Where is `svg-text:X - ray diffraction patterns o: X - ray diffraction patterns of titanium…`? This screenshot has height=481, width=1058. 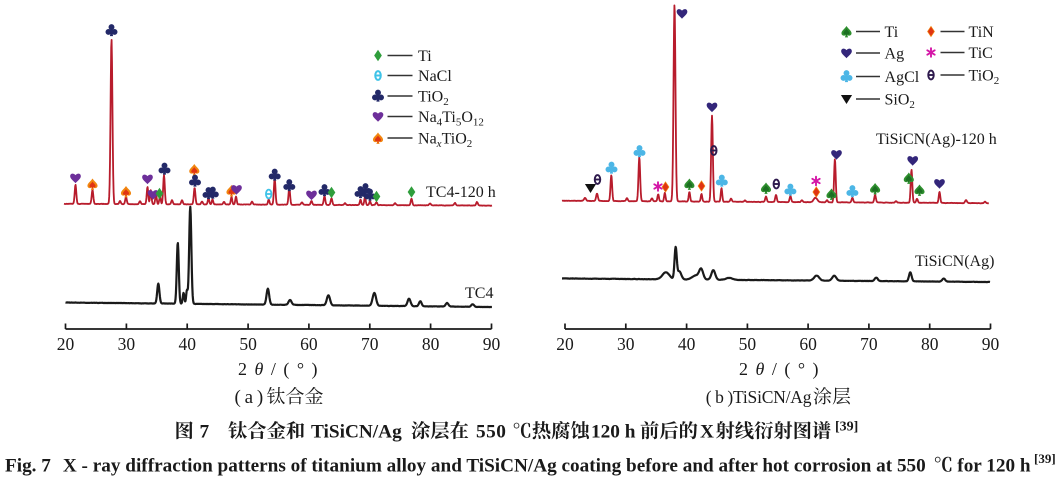 svg-text:X - ray diffraction patterns o: X - ray diffraction patterns of titanium… is located at coordinates (494, 466).